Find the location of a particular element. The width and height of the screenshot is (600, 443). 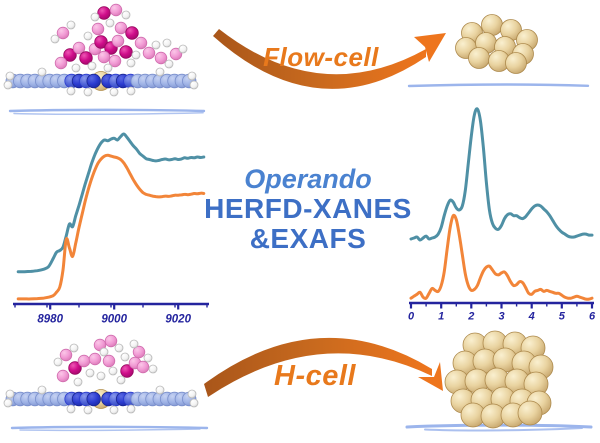

axis-tick-label: 0 is located at coordinates (411, 317).